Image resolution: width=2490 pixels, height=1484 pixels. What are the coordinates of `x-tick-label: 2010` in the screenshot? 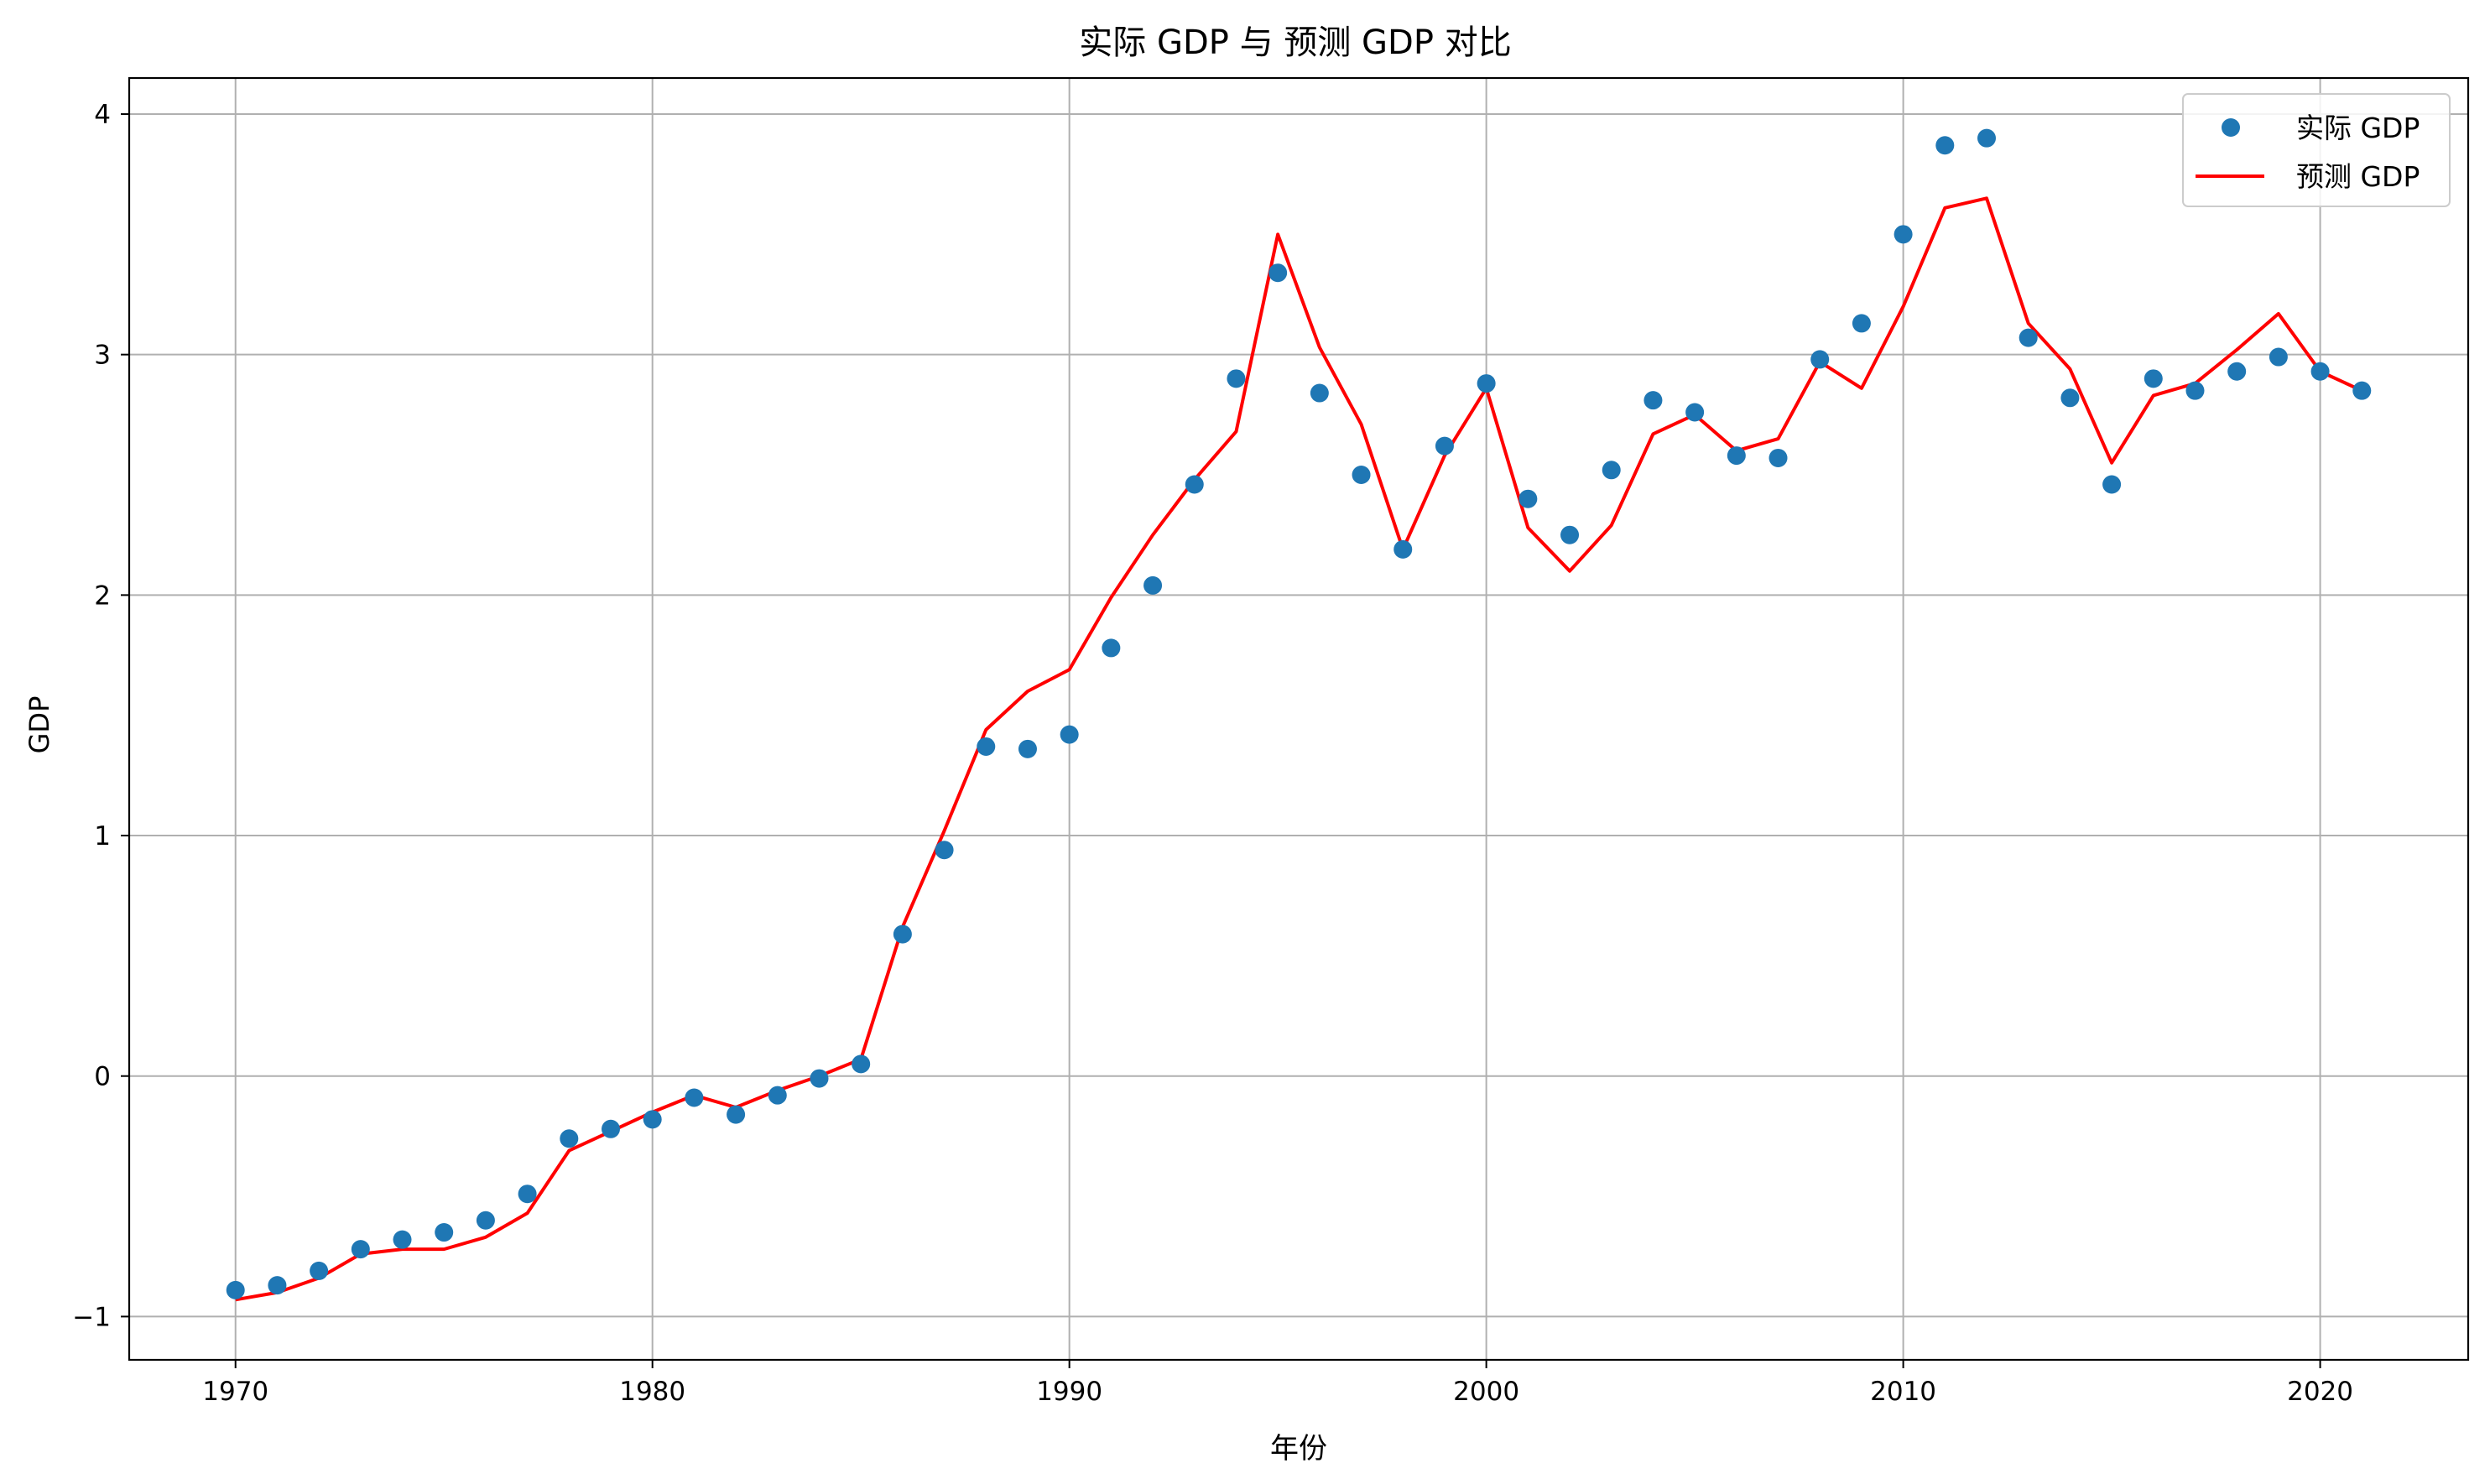 It's located at (1903, 1392).